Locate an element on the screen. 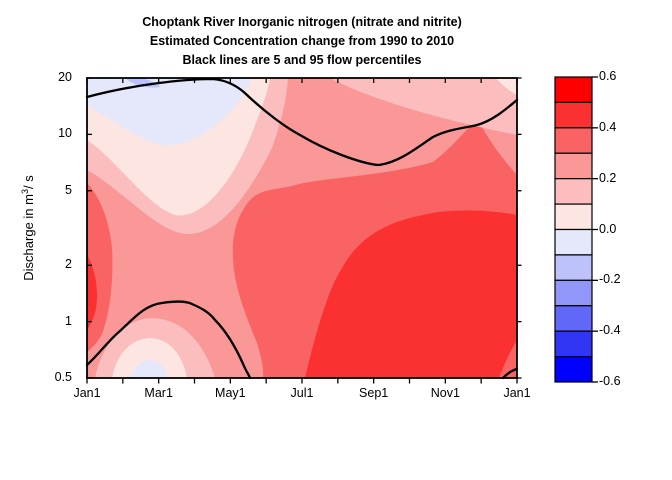  colorbar-tick-label: -0.4 is located at coordinates (610, 330).